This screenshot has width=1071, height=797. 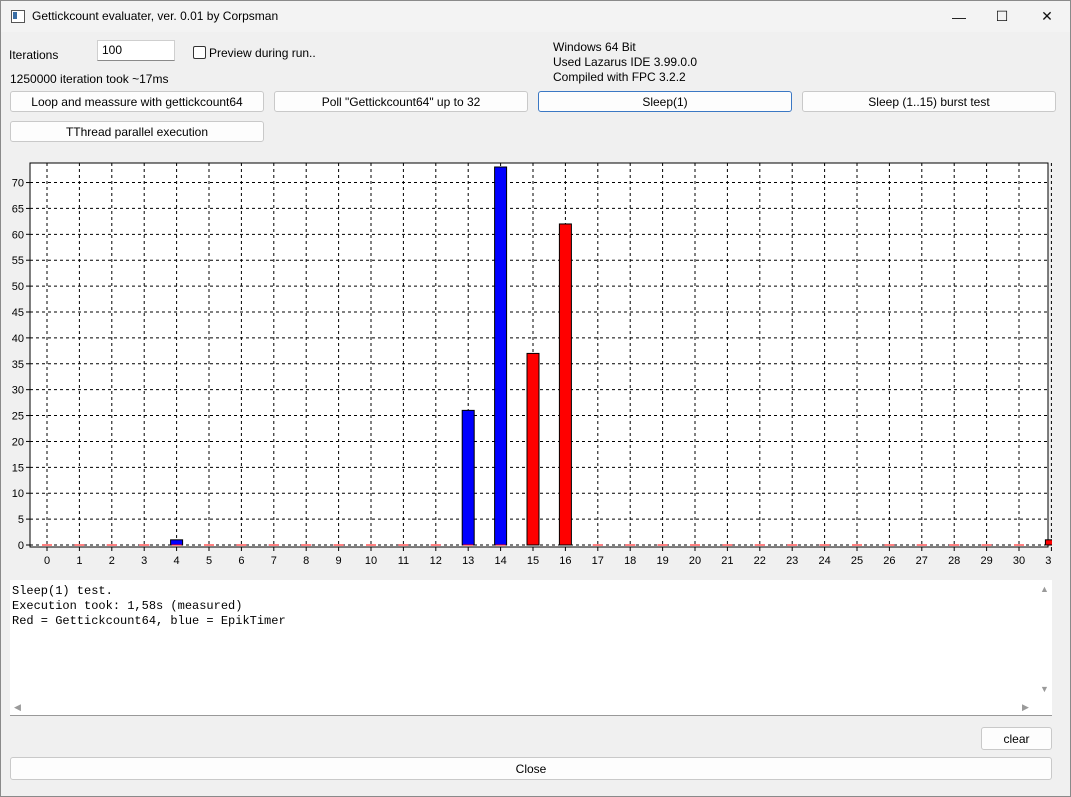 What do you see at coordinates (1019, 561) in the screenshot?
I see `x-tick-label: 30` at bounding box center [1019, 561].